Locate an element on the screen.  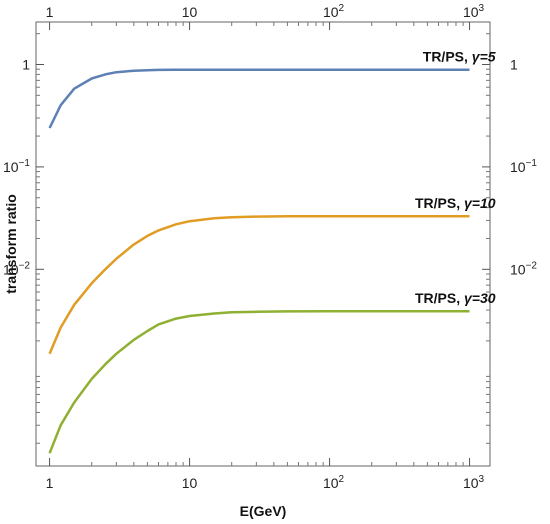
y-tick-label-right: 10⁻² is located at coordinates (523, 268).